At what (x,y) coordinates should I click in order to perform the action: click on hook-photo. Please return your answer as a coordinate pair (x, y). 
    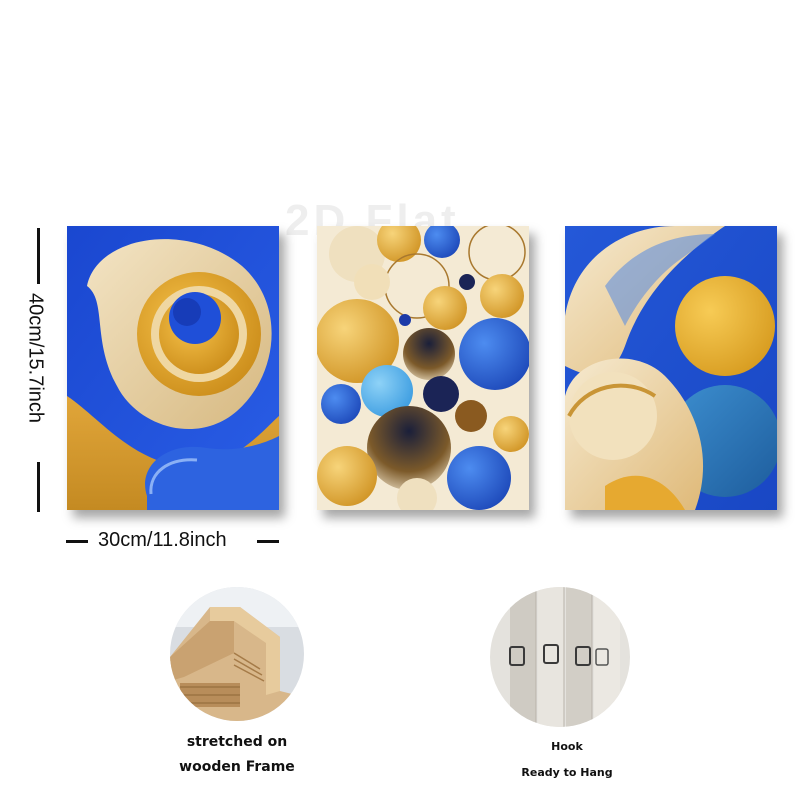
    Looking at the image, I should click on (560, 657).